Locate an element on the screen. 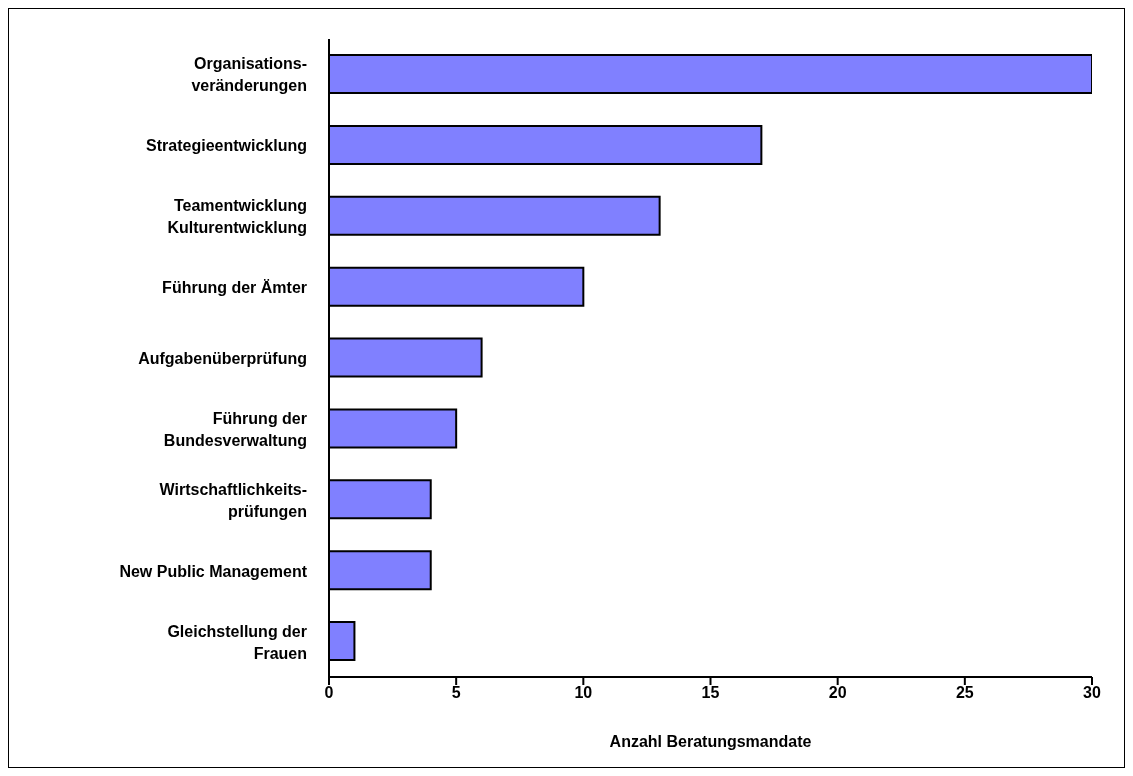  y-tick-label: Strategieentwicklung is located at coordinates (226, 145).